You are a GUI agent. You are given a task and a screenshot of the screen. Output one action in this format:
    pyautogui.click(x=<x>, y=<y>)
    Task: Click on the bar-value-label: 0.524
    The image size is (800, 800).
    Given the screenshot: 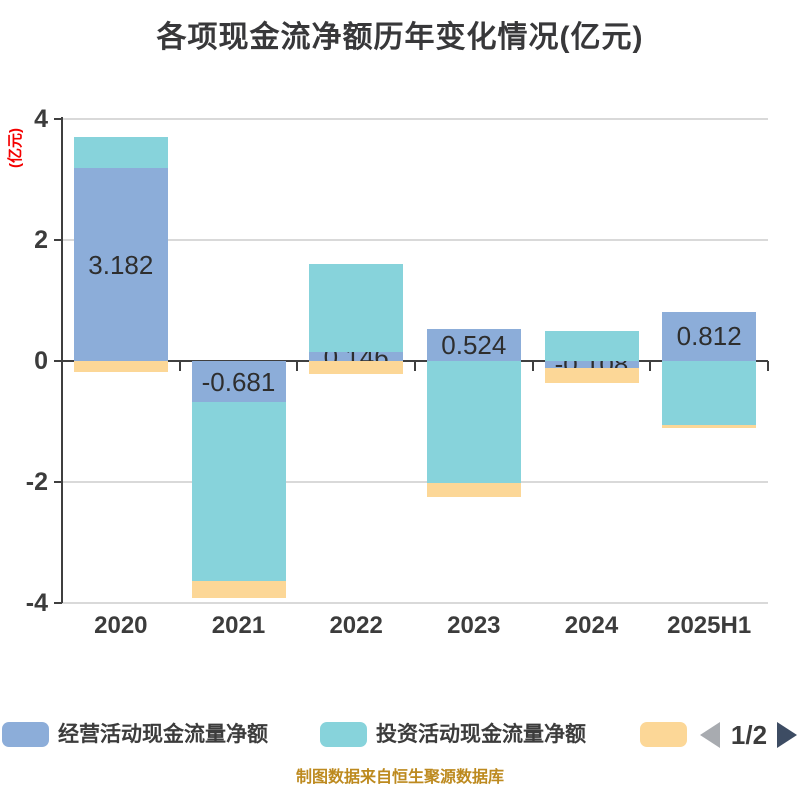 What is the action you would take?
    pyautogui.click(x=474, y=345)
    